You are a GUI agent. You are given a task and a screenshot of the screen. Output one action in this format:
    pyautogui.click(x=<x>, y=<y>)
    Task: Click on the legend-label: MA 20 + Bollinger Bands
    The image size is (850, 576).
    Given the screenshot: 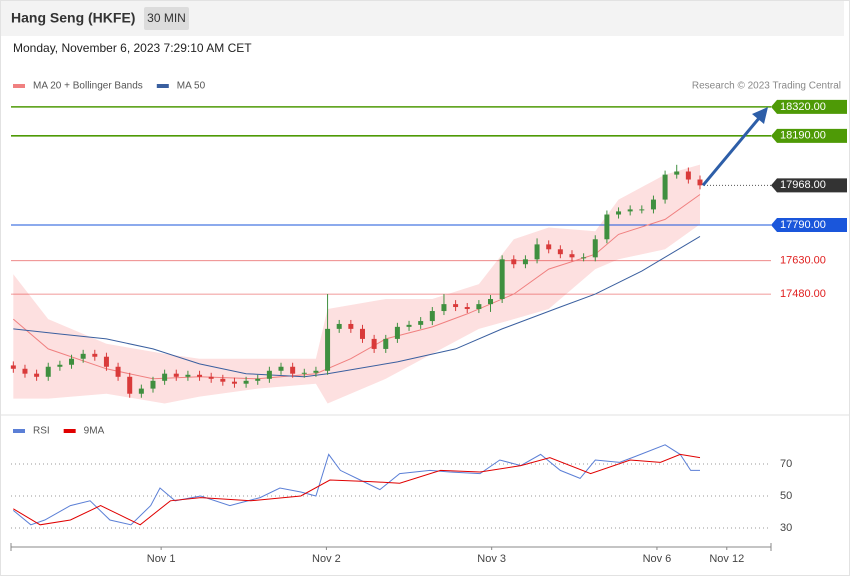 What is the action you would take?
    pyautogui.click(x=88, y=86)
    